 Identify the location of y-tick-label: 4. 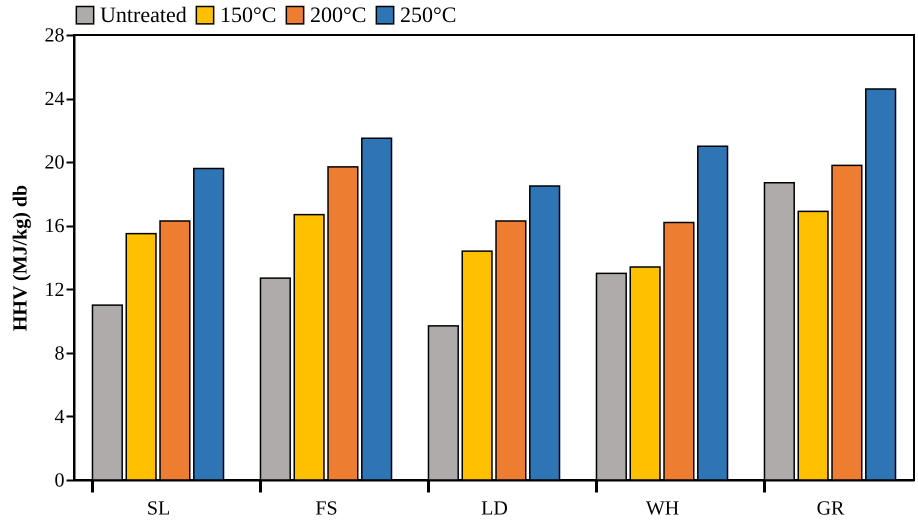
(59, 417).